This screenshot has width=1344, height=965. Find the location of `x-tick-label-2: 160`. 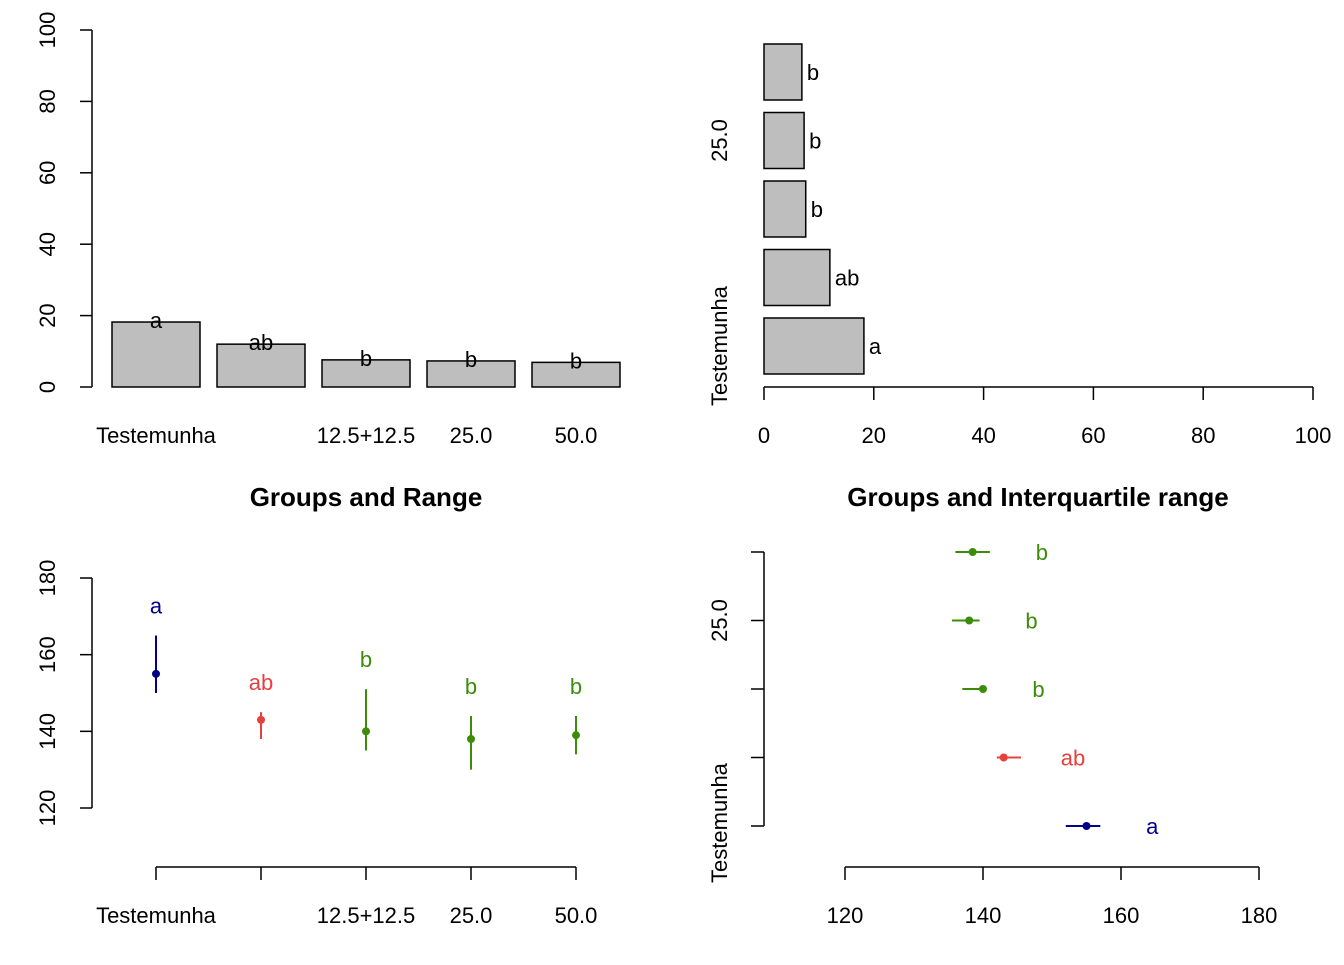

x-tick-label-2: 160 is located at coordinates (1121, 915).